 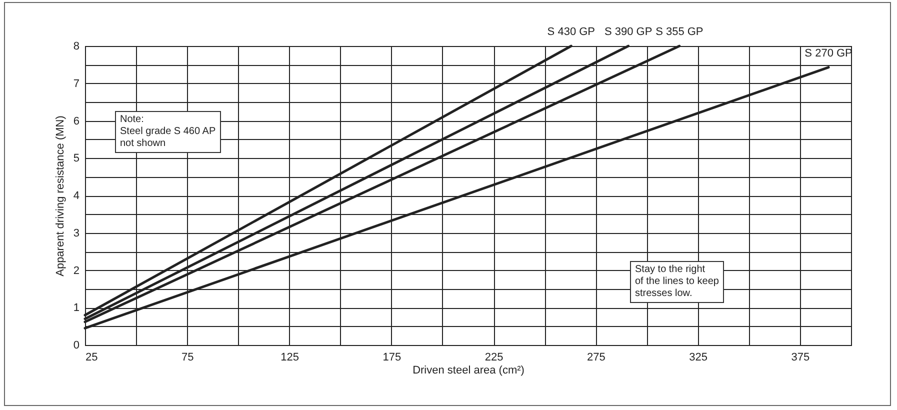 What do you see at coordinates (800, 358) in the screenshot?
I see `x-tick-label: 375` at bounding box center [800, 358].